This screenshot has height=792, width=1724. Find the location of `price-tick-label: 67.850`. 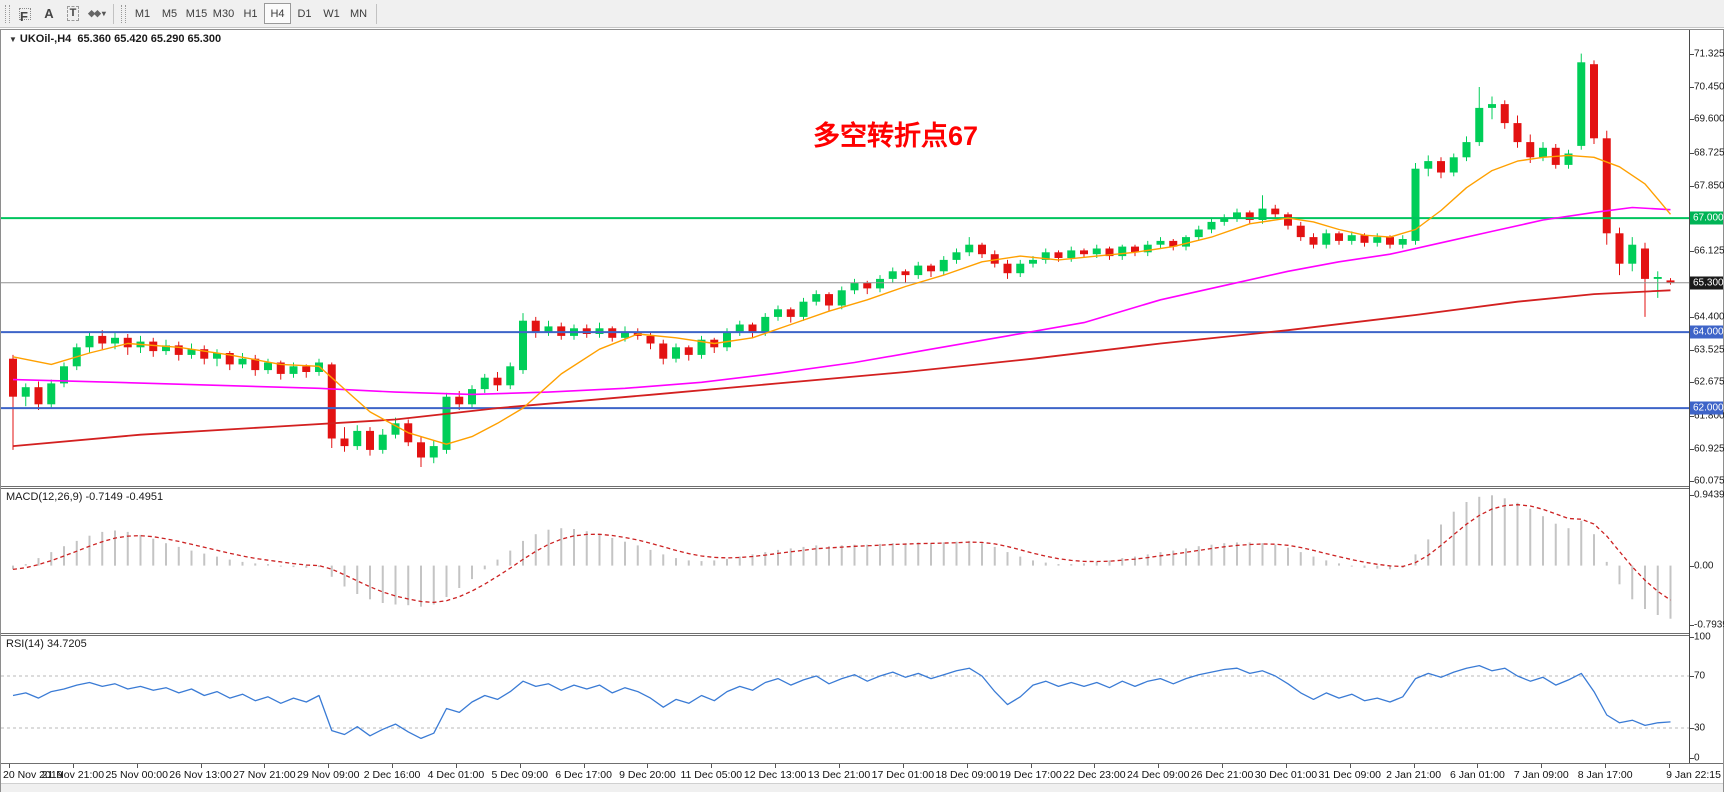

price-tick-label: 67.850 is located at coordinates (1709, 186).